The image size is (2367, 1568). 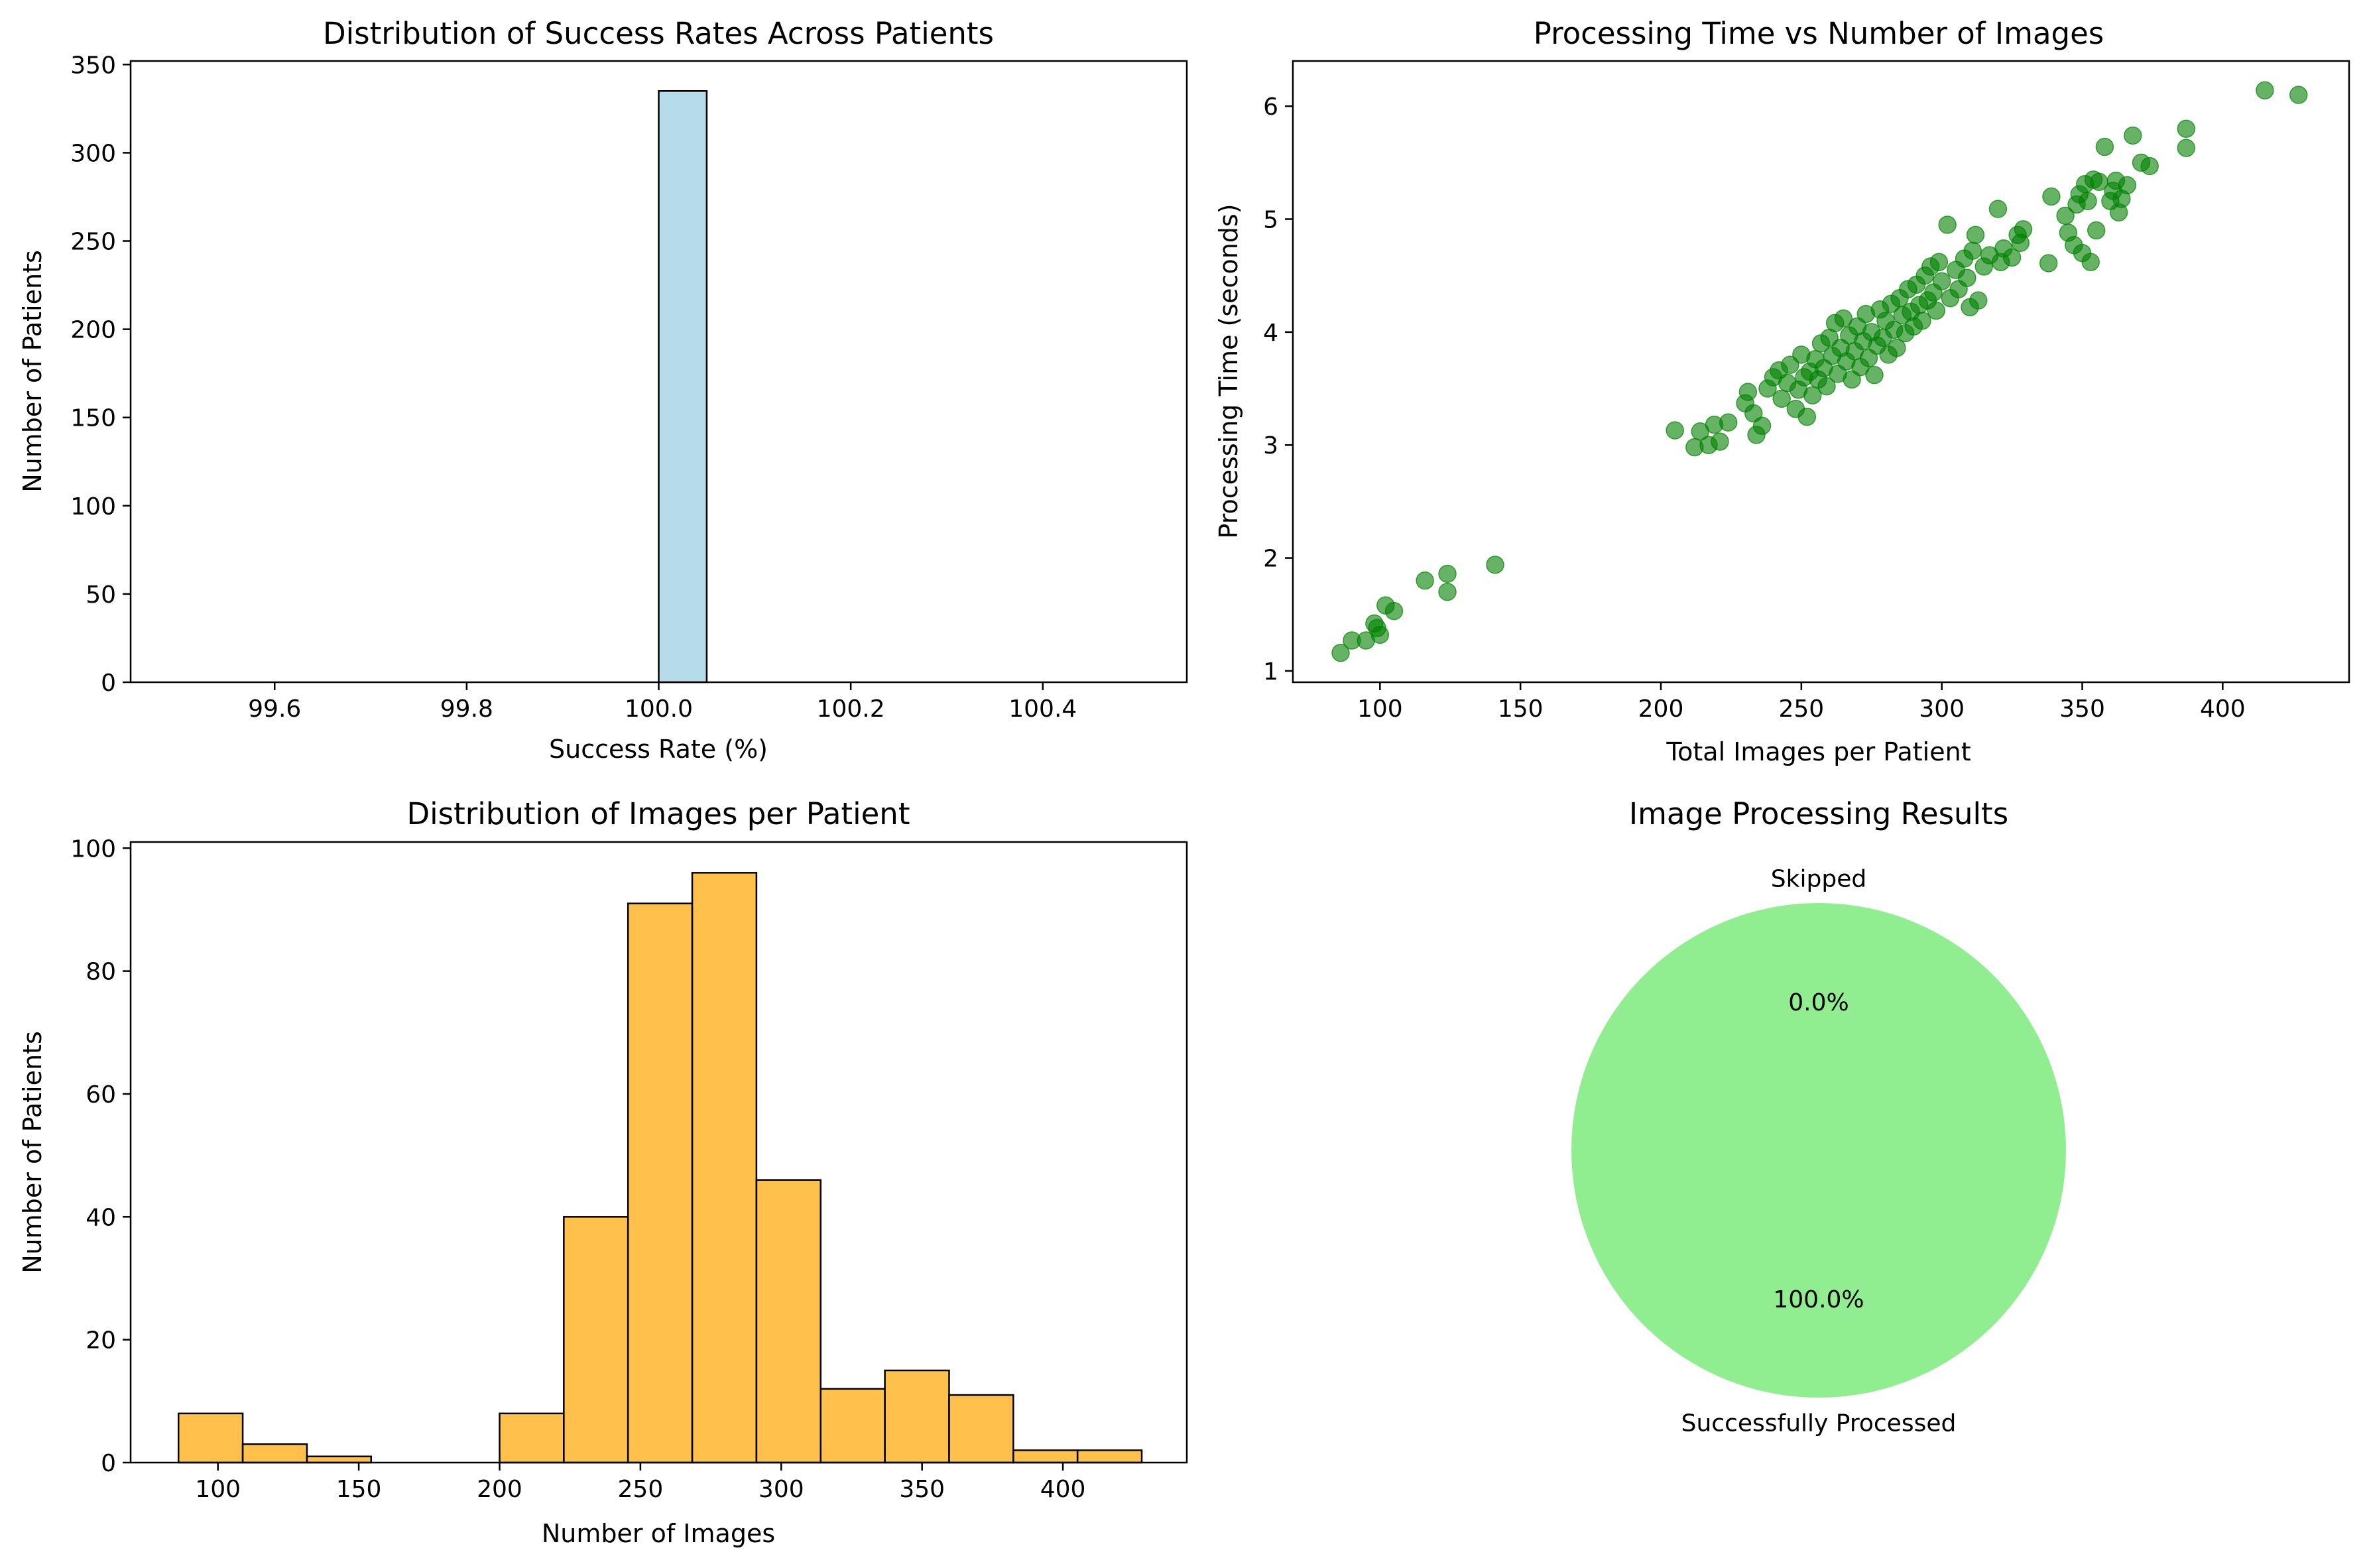 I want to click on x-axis-label: Number of Images, so click(x=658, y=1533).